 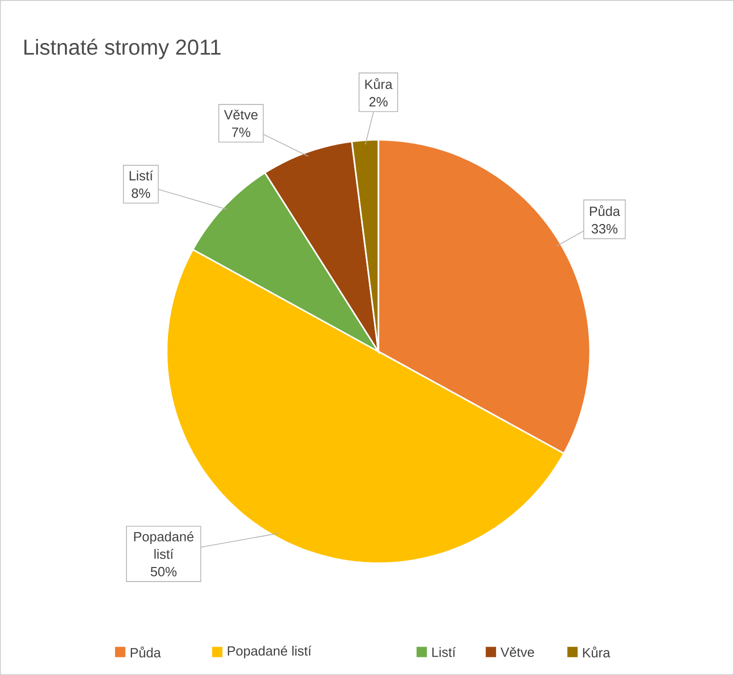 I want to click on data-label: 33%, so click(x=605, y=229).